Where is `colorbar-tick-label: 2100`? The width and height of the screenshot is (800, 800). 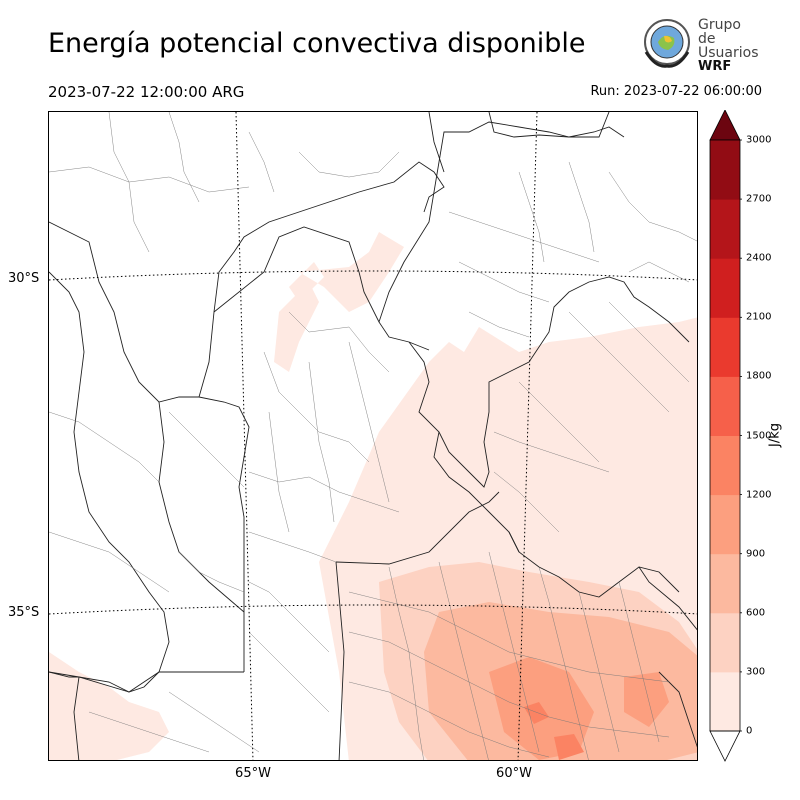 colorbar-tick-label: 2100 is located at coordinates (759, 317).